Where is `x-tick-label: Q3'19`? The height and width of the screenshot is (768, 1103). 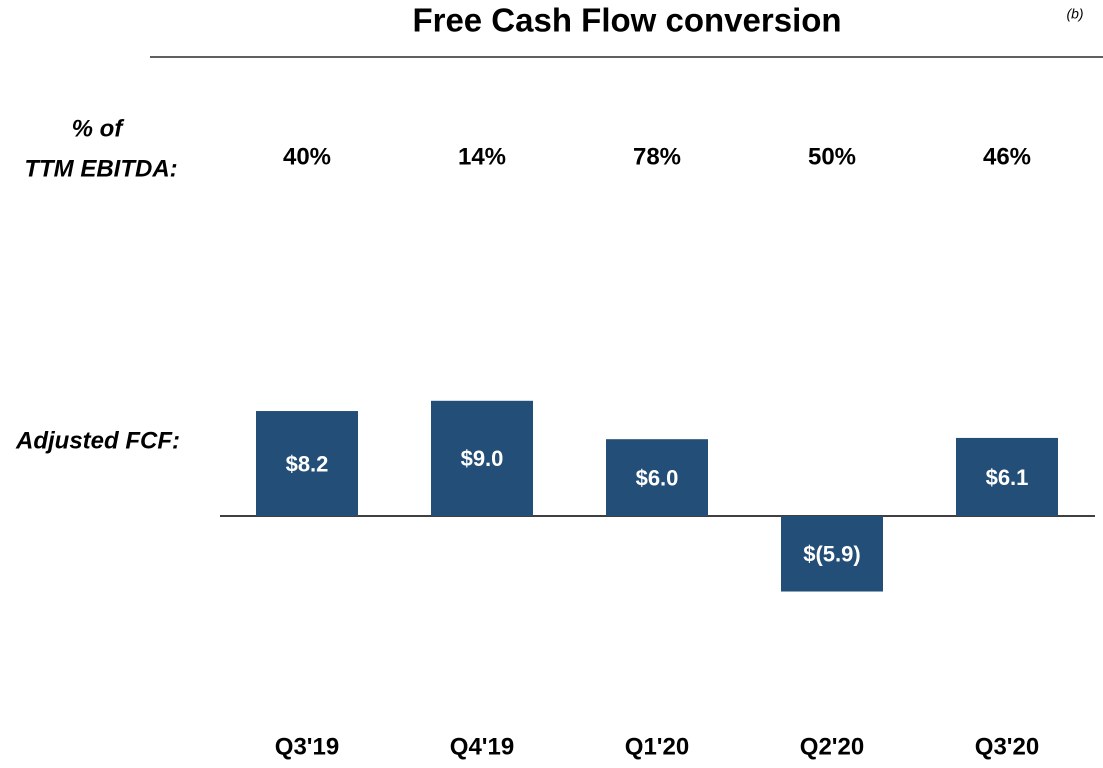 x-tick-label: Q3'19 is located at coordinates (307, 746).